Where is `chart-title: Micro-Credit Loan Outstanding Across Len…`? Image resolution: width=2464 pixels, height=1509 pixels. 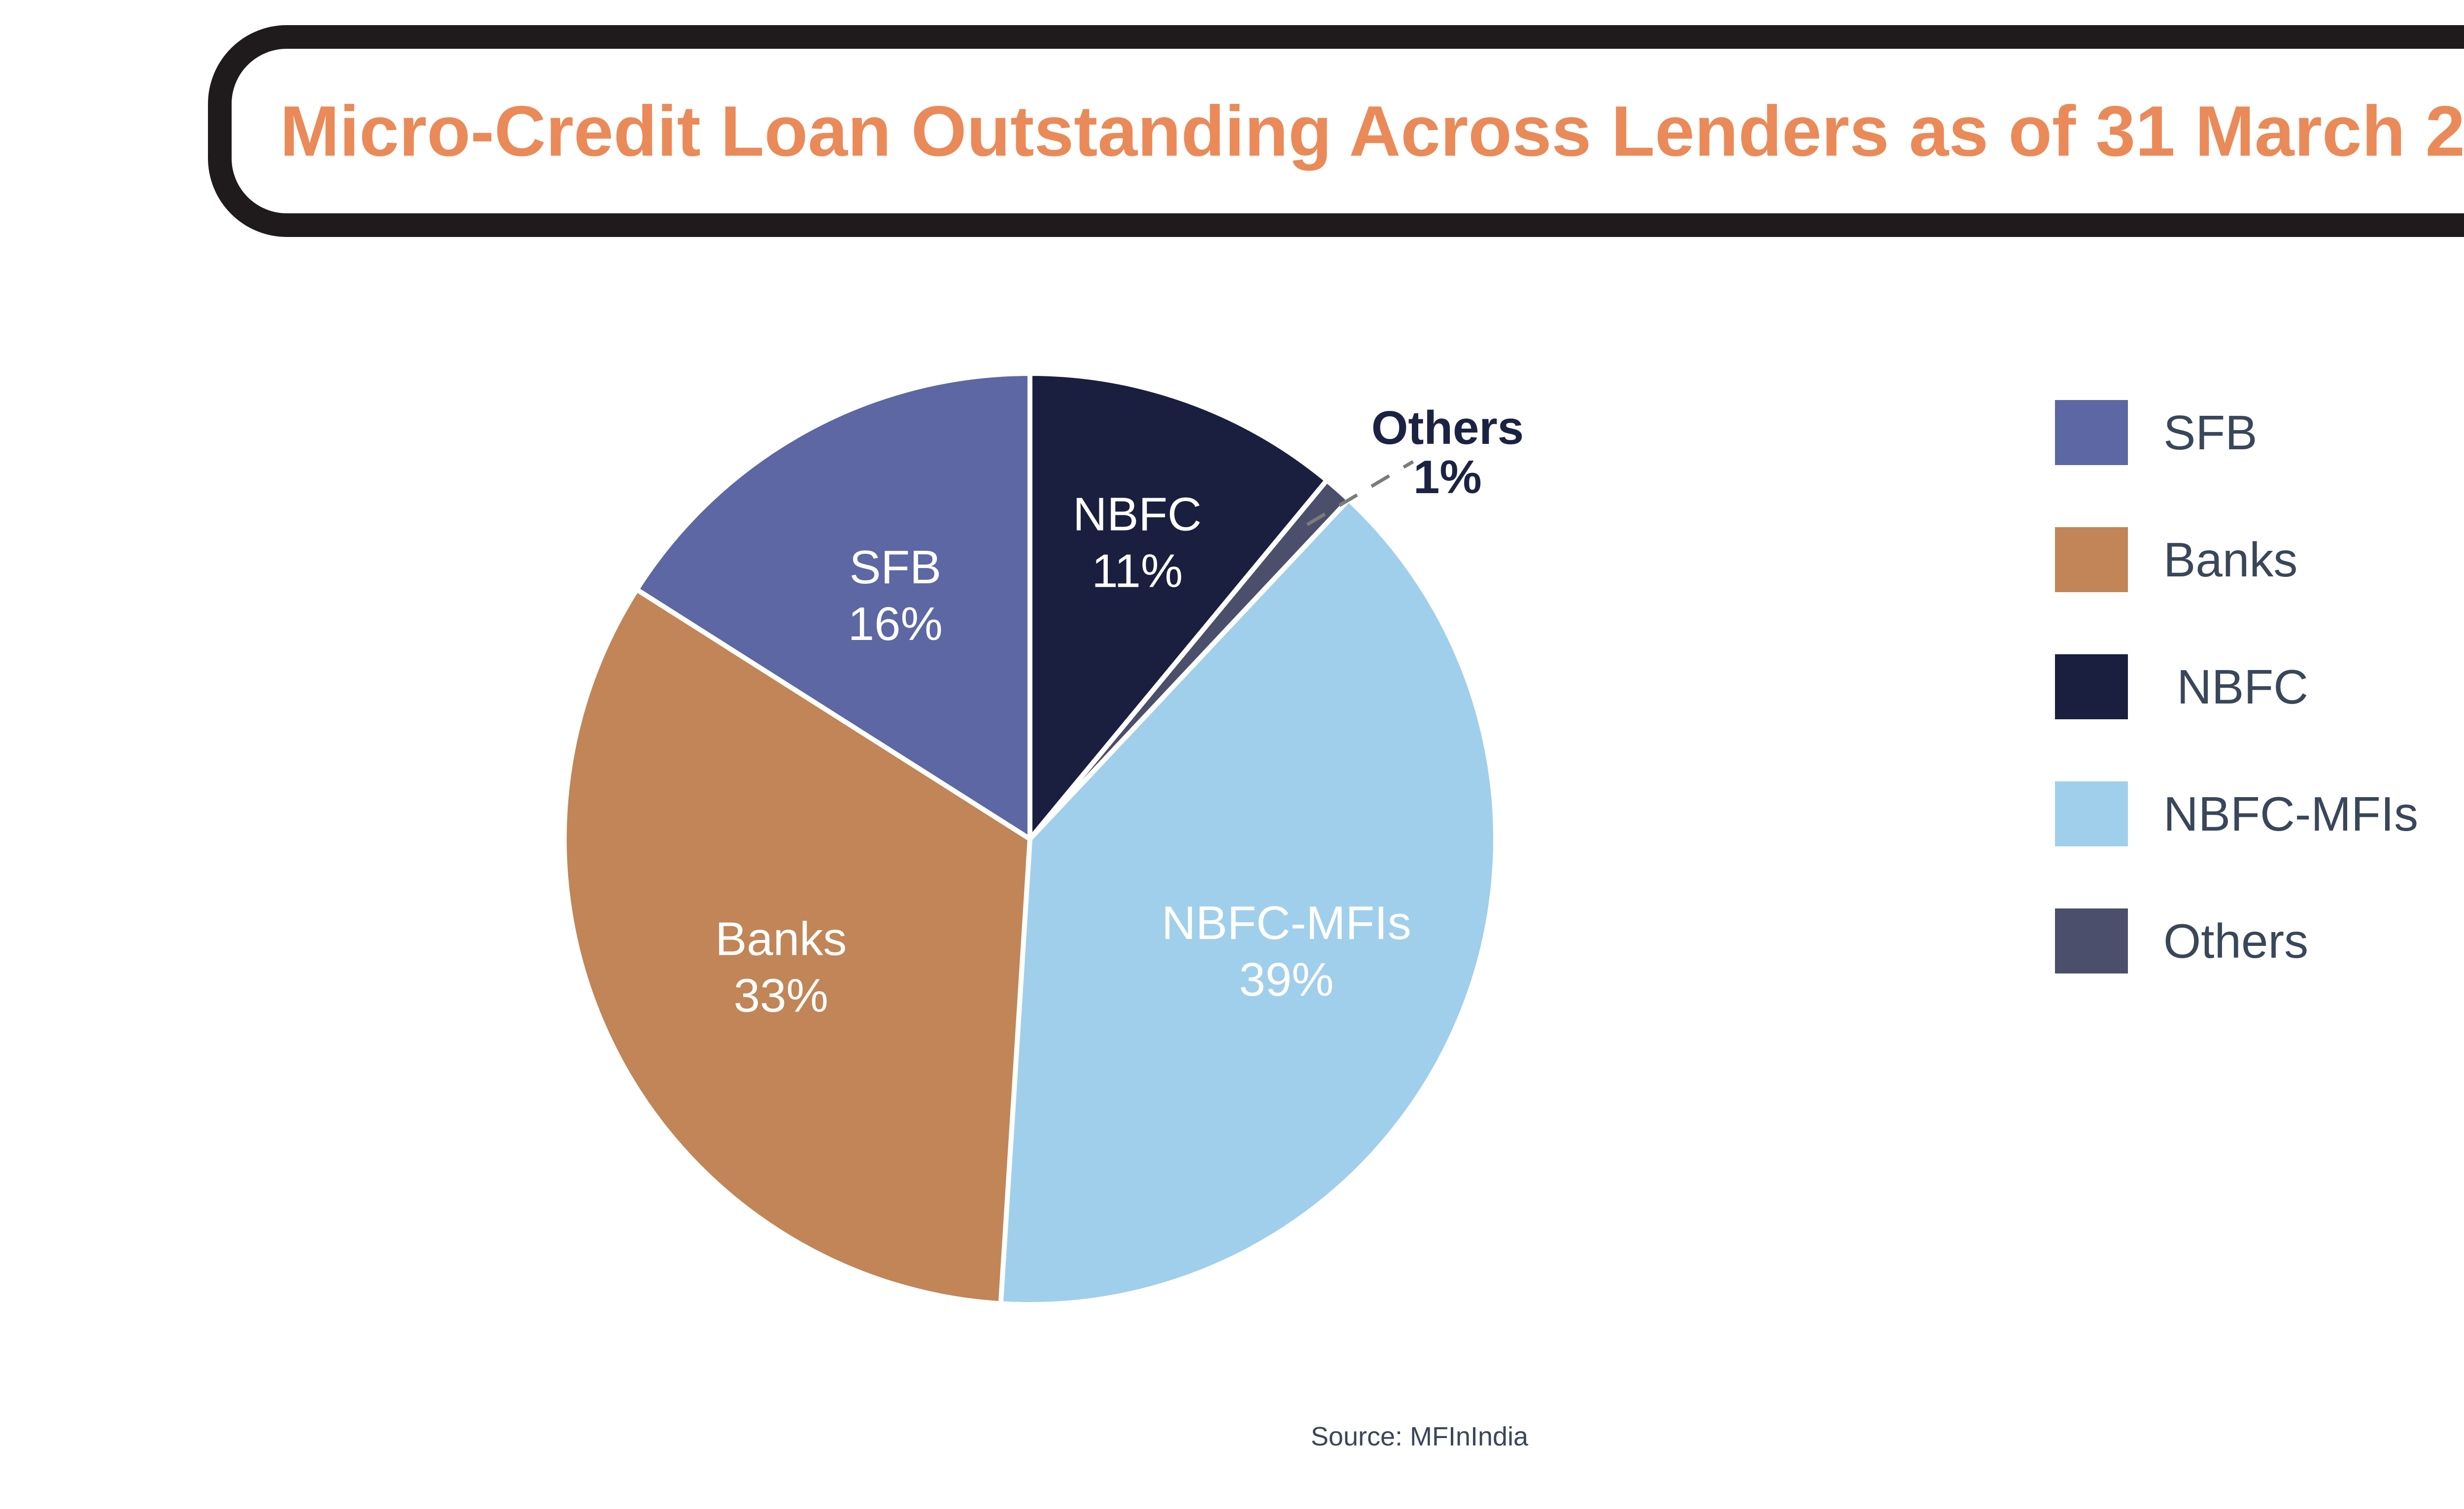 chart-title: Micro-Credit Loan Outstanding Across Len… is located at coordinates (1371, 131).